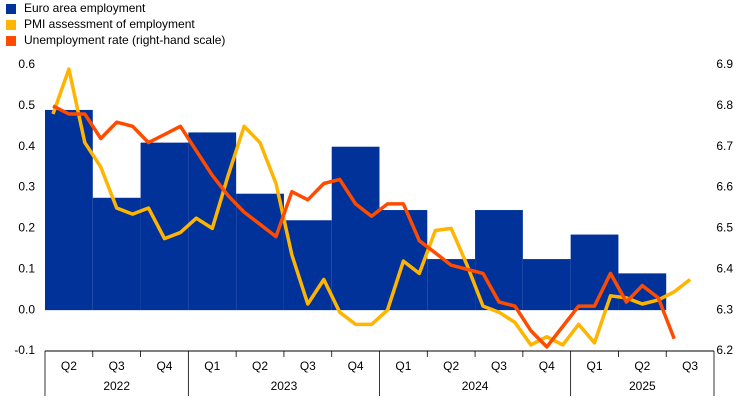  What do you see at coordinates (642, 386) in the screenshot?
I see `year-label: 2025` at bounding box center [642, 386].